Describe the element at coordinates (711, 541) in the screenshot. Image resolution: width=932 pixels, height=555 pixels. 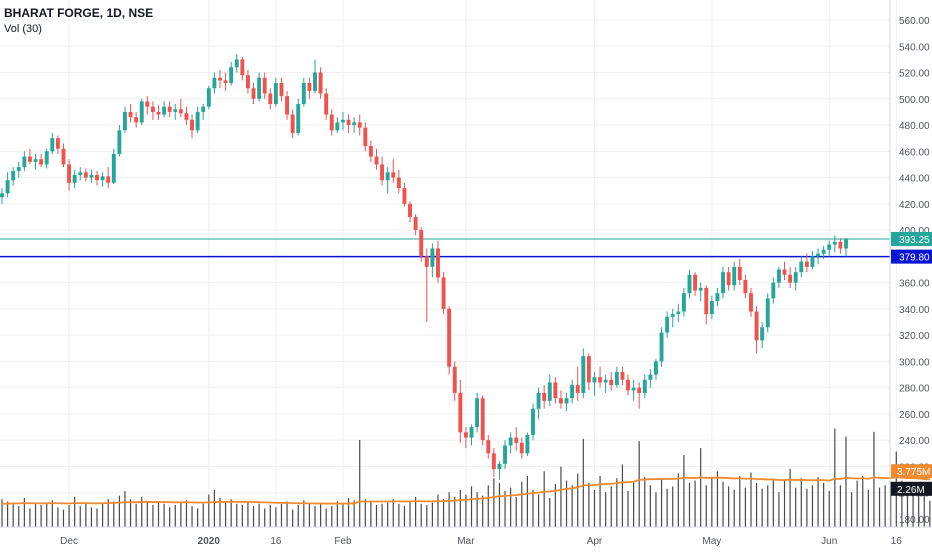
I see `time-tick-label: May` at that location.